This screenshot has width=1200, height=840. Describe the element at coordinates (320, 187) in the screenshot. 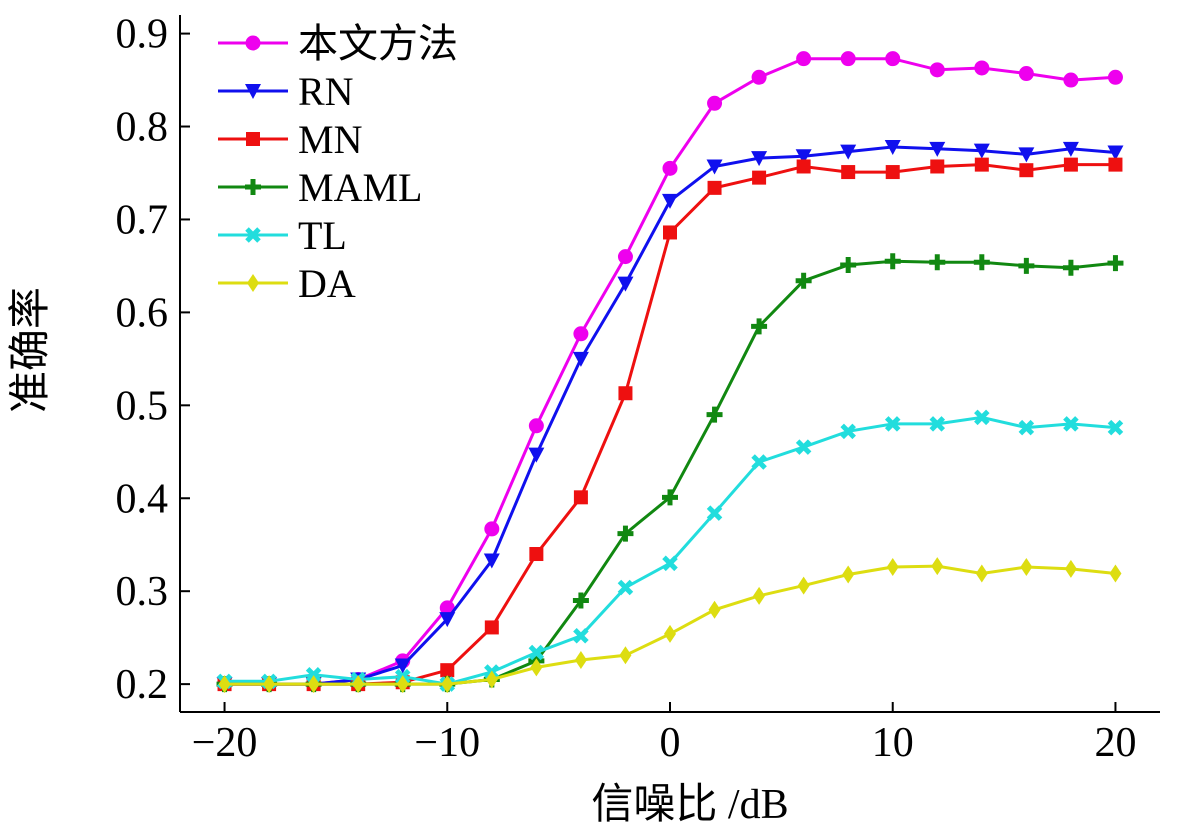

I see `legend-item: MAML` at that location.